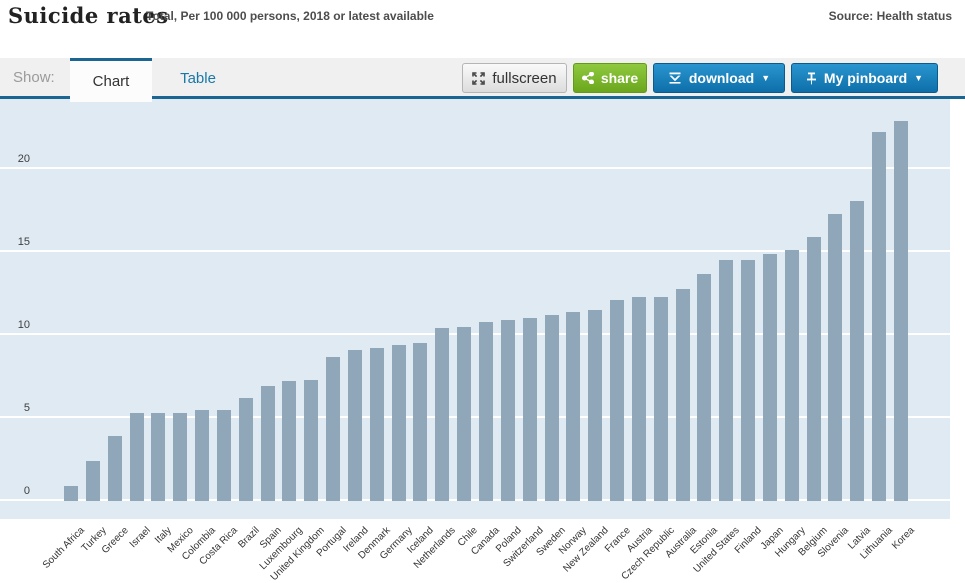 The image size is (965, 583). Describe the element at coordinates (71, 493) in the screenshot. I see `bar-south-africa` at that location.